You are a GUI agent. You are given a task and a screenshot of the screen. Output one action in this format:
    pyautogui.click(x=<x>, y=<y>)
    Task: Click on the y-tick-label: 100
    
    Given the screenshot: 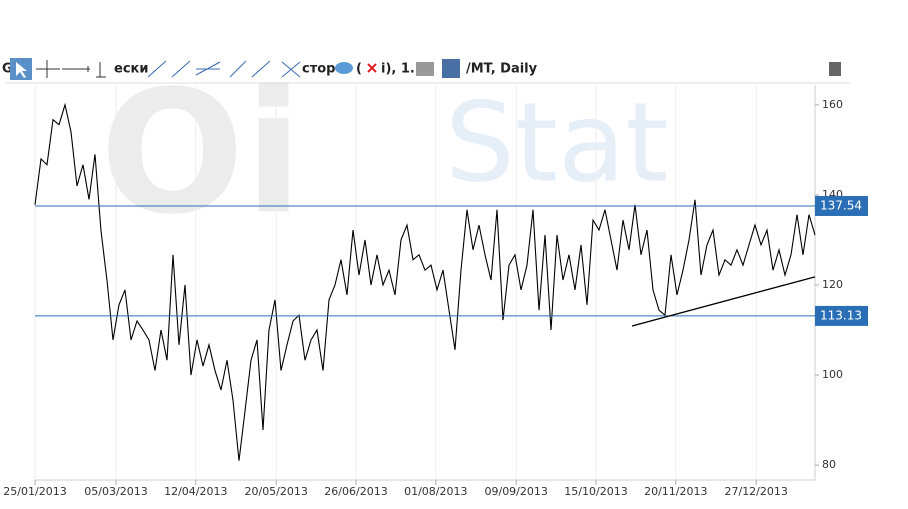 What is the action you would take?
    pyautogui.click(x=832, y=374)
    